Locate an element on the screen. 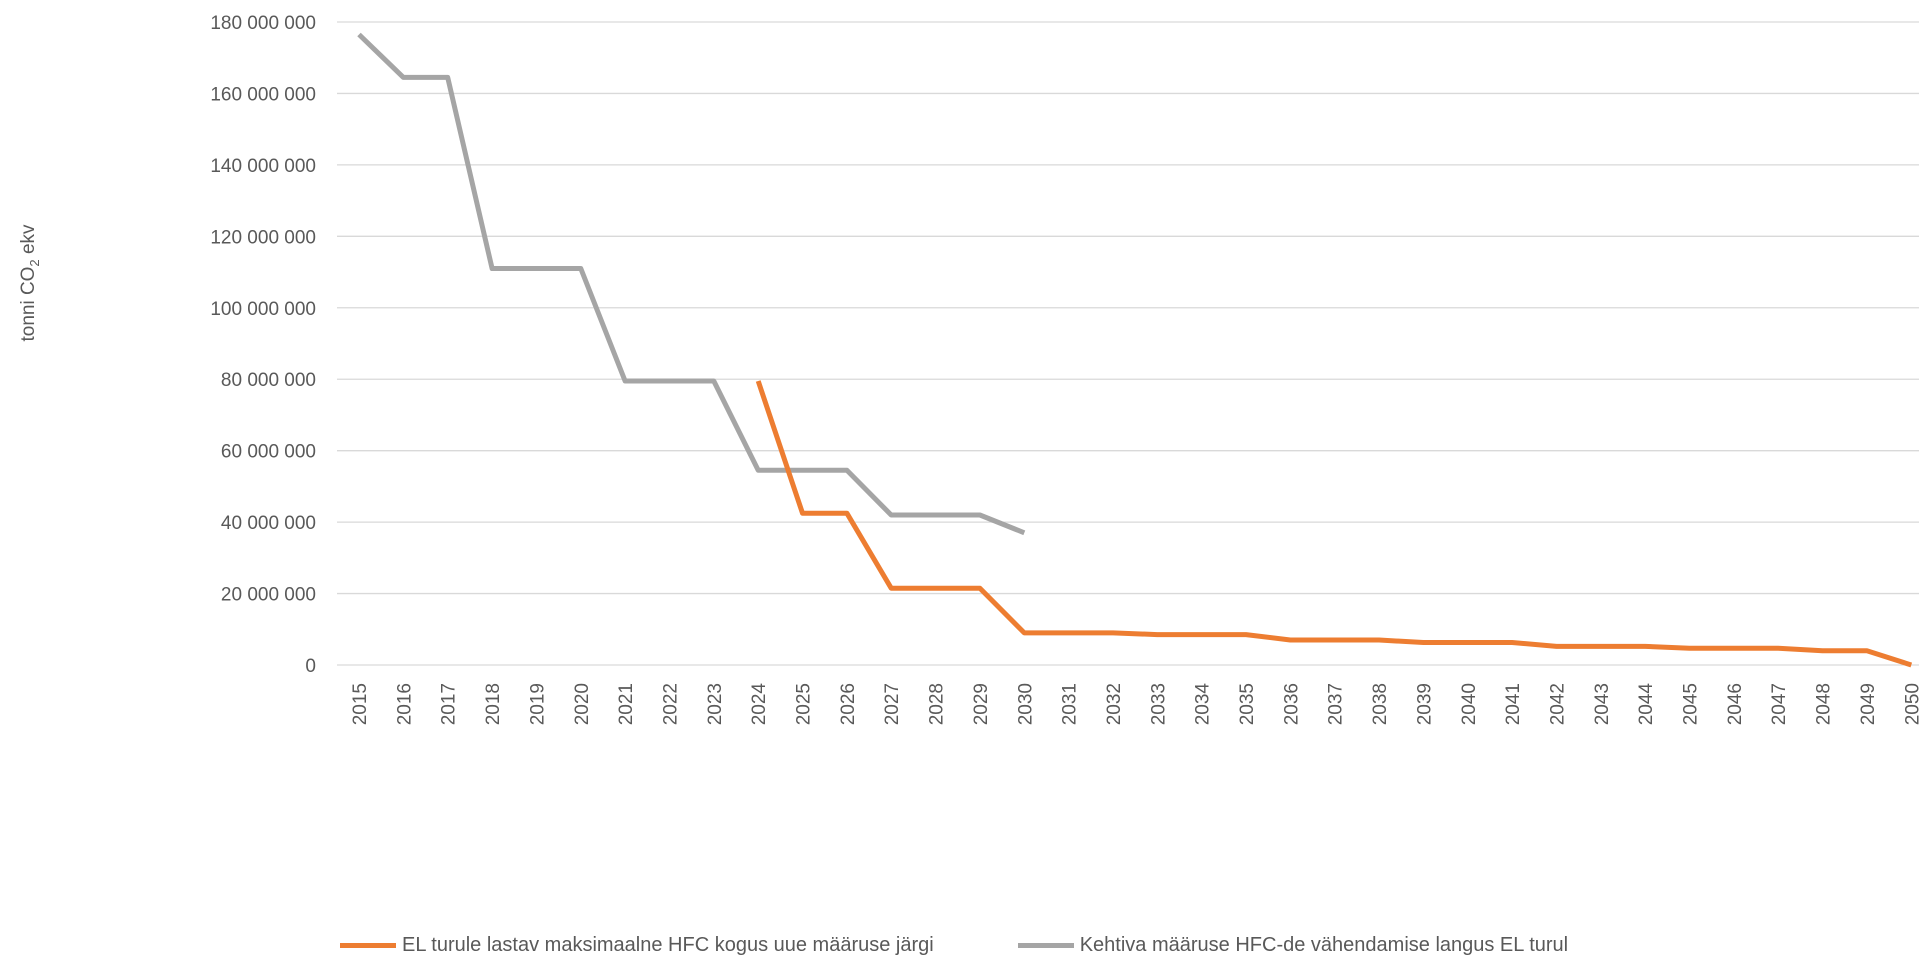  x-tick-label: 2020 is located at coordinates (582, 704).